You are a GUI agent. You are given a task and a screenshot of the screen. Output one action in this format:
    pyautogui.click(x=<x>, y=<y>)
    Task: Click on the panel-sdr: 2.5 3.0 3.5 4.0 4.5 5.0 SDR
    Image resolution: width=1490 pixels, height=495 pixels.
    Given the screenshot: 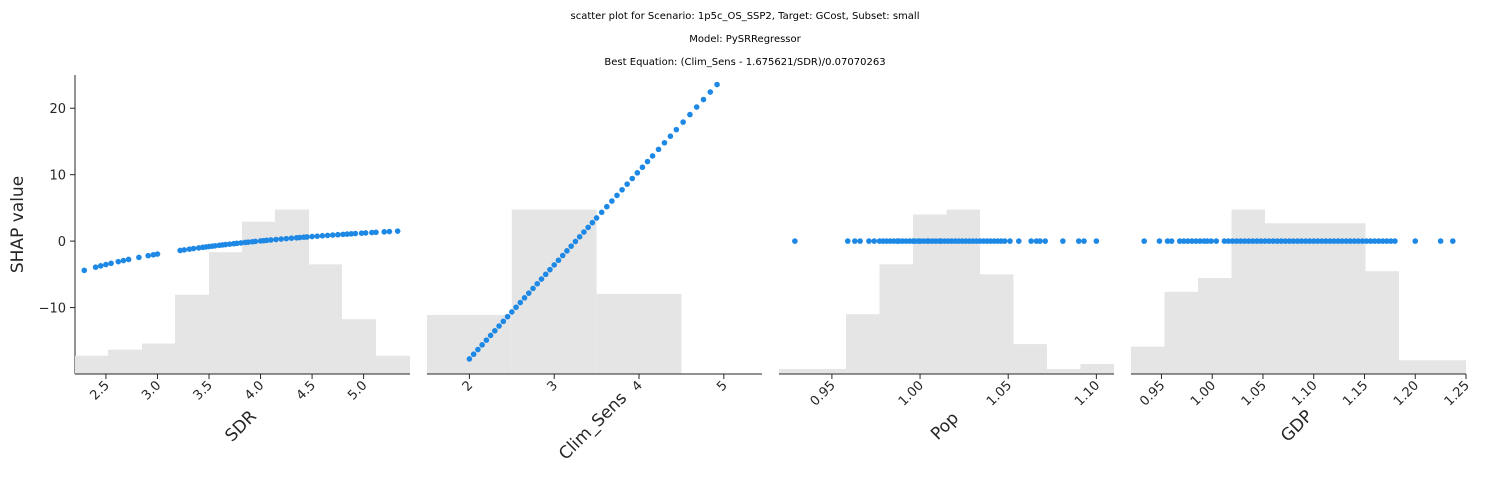 What is the action you would take?
    pyautogui.click(x=242, y=327)
    